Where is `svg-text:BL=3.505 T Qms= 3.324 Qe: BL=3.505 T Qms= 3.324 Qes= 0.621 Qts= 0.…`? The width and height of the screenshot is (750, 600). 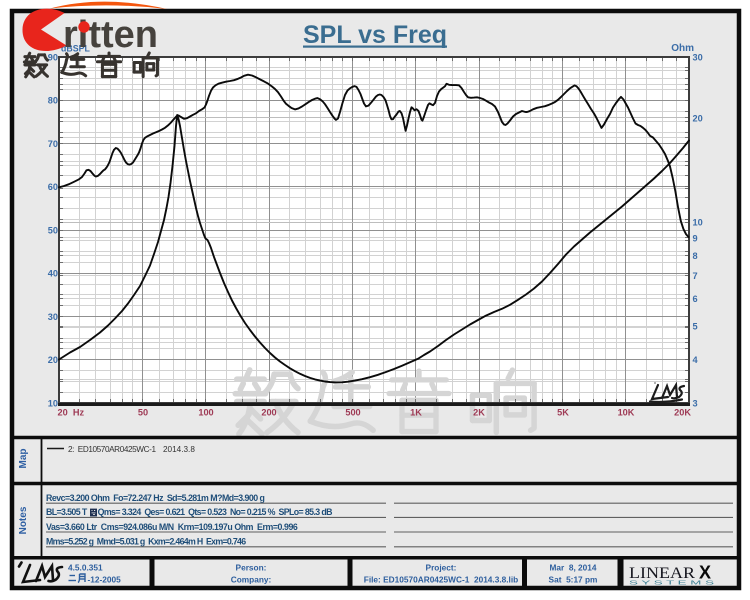 svg-text:BL=3.505 T Qms= 3.324 Qe: BL=3.505 T Qms= 3.324 Qes= 0.621 Qts= 0.… is located at coordinates (189, 512).